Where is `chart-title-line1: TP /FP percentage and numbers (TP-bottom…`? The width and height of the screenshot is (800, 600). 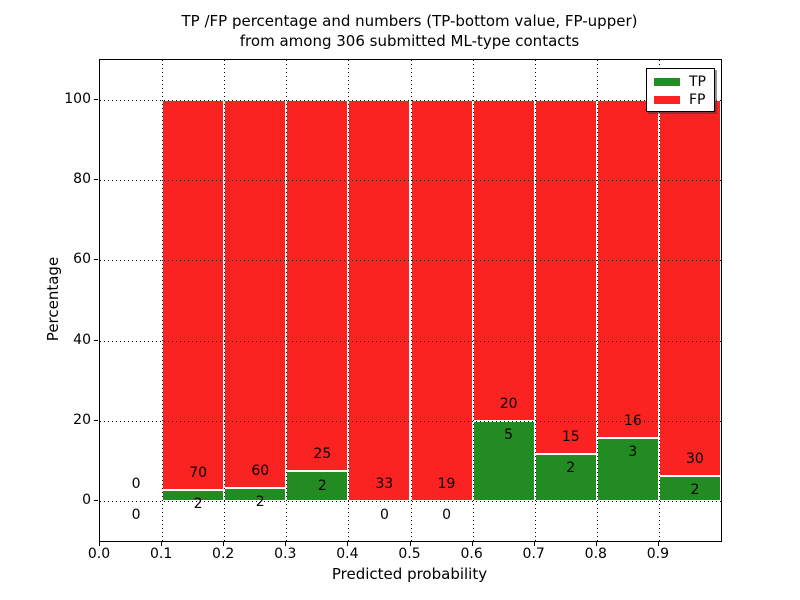 chart-title-line1: TP /FP percentage and numbers (TP-bottom… is located at coordinates (409, 21).